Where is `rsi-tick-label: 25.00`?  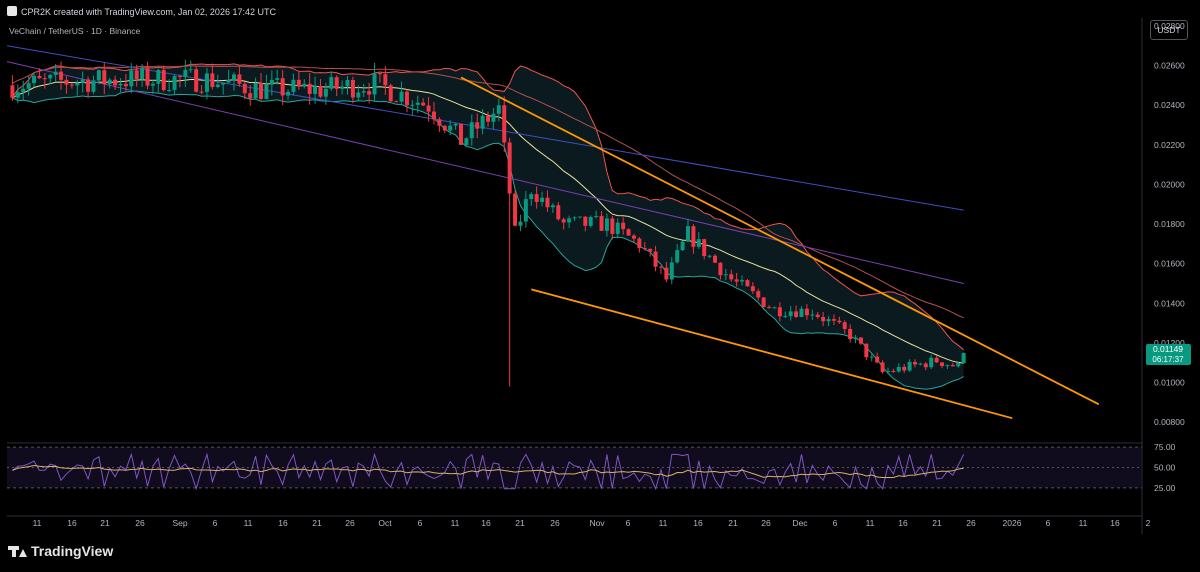 rsi-tick-label: 25.00 is located at coordinates (1165, 488).